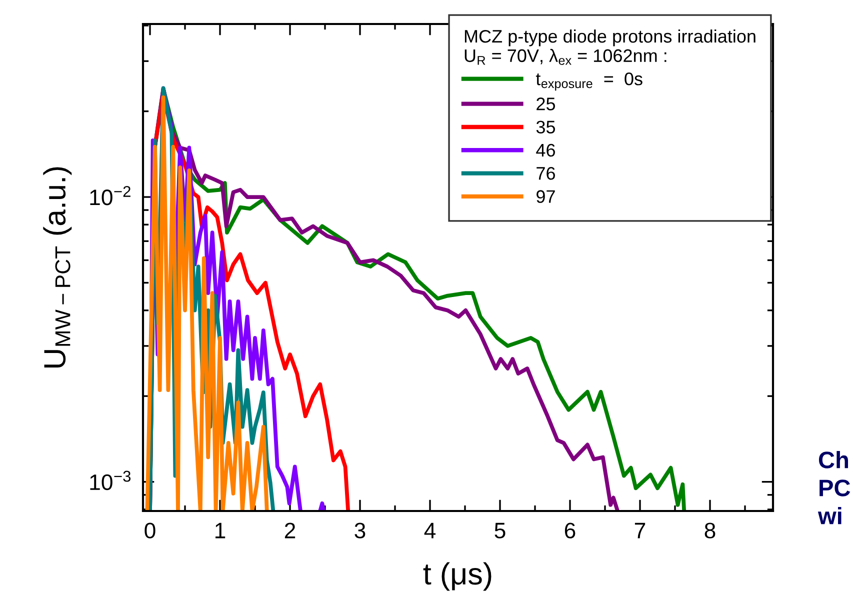  I want to click on y-tick-label: 10$^{−2}$, so click(110, 196).